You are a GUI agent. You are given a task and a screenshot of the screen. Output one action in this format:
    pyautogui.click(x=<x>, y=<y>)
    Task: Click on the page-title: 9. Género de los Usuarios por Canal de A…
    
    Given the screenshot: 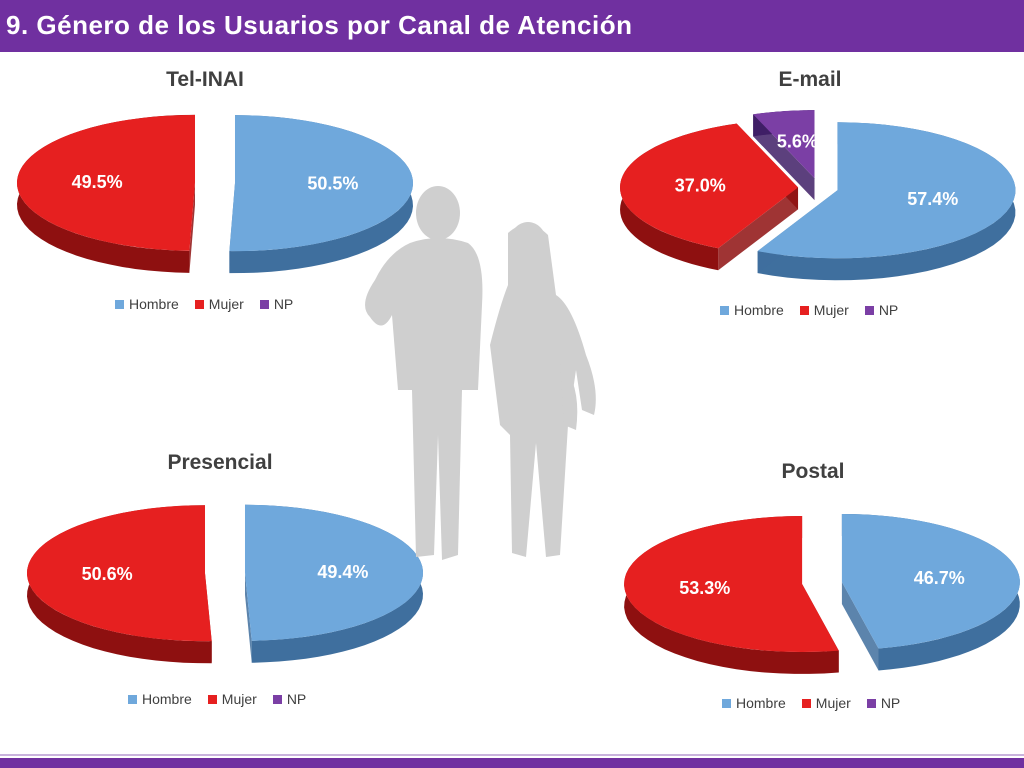 What is the action you would take?
    pyautogui.click(x=319, y=25)
    